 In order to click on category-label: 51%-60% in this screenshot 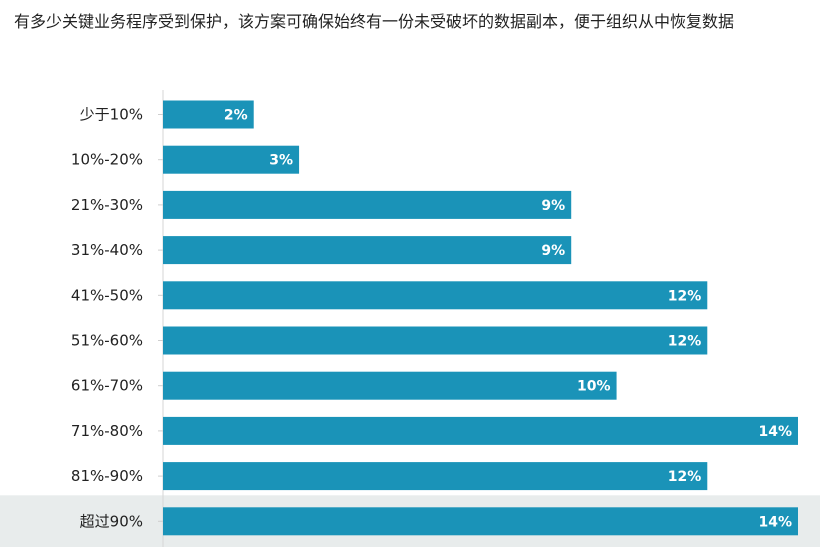, I will do `click(107, 341)`.